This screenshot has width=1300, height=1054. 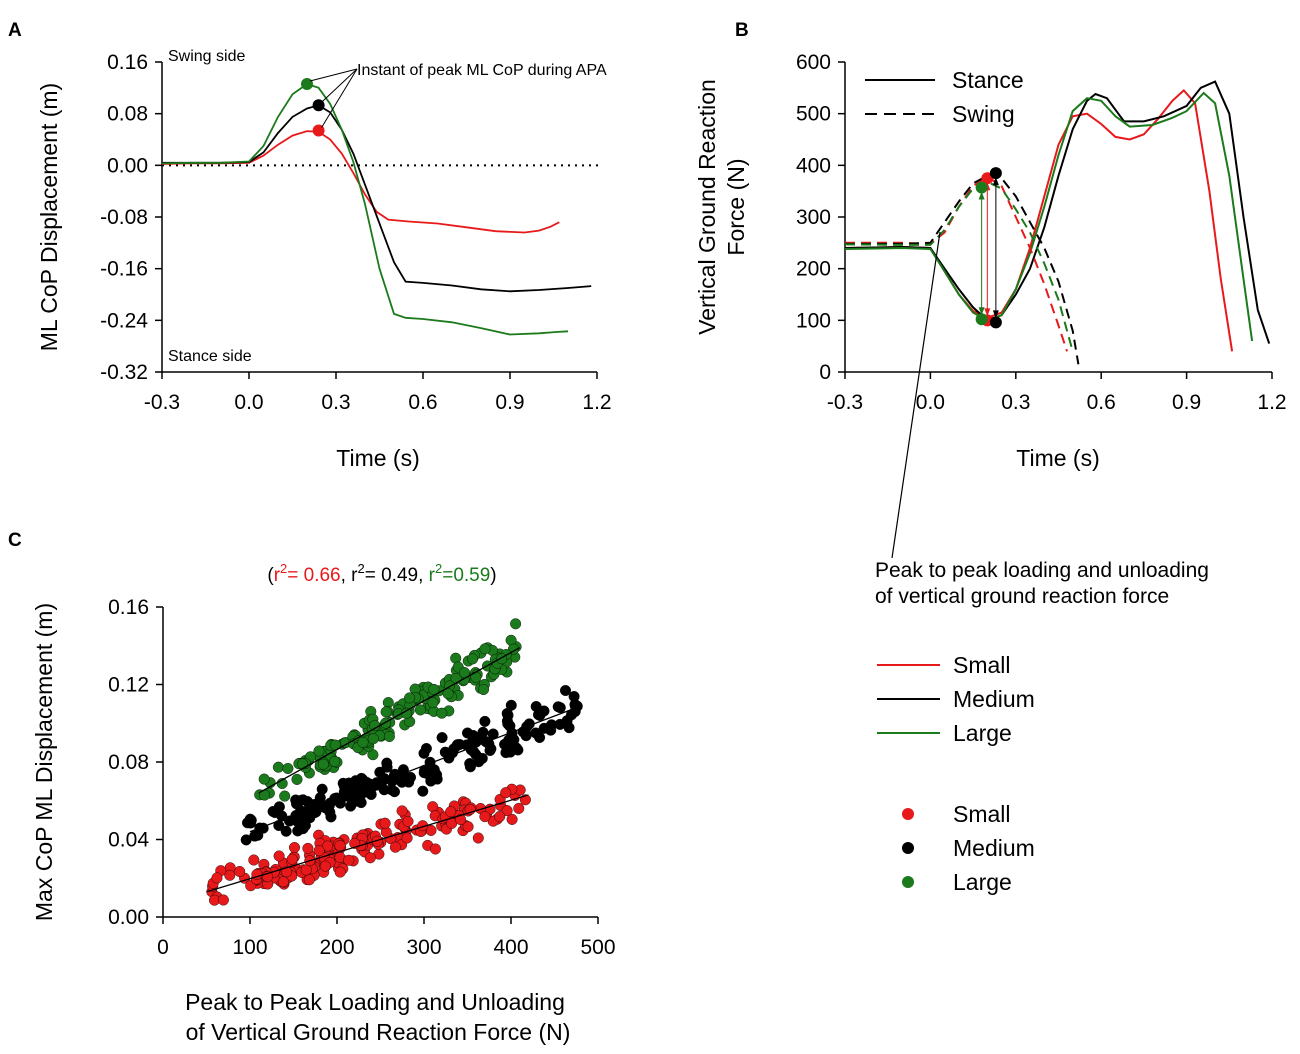 I want to click on y-tick-label: 0.12, so click(x=128, y=685).